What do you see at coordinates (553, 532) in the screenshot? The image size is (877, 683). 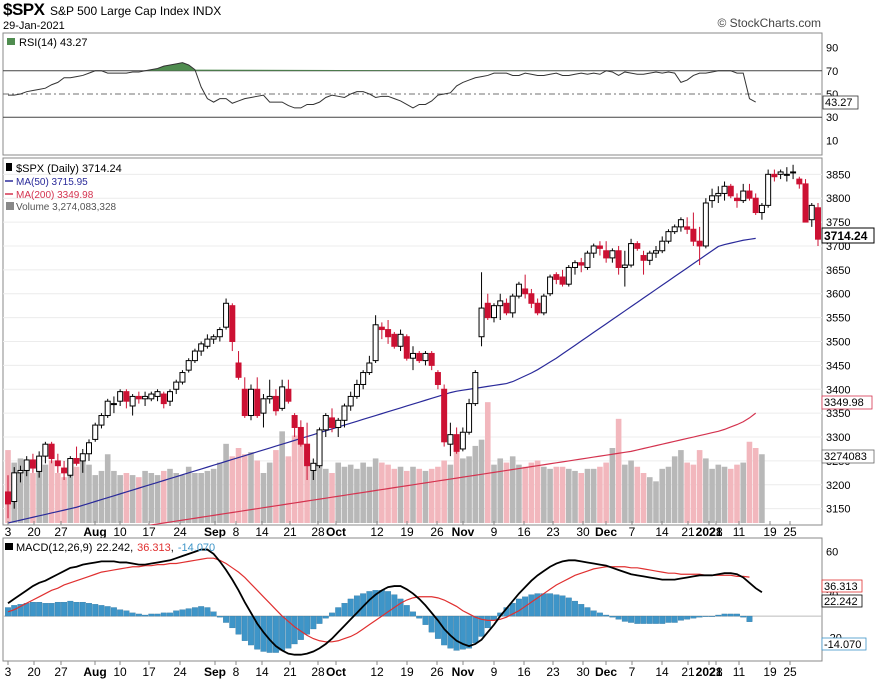 I see `x-tick-label: 23` at bounding box center [553, 532].